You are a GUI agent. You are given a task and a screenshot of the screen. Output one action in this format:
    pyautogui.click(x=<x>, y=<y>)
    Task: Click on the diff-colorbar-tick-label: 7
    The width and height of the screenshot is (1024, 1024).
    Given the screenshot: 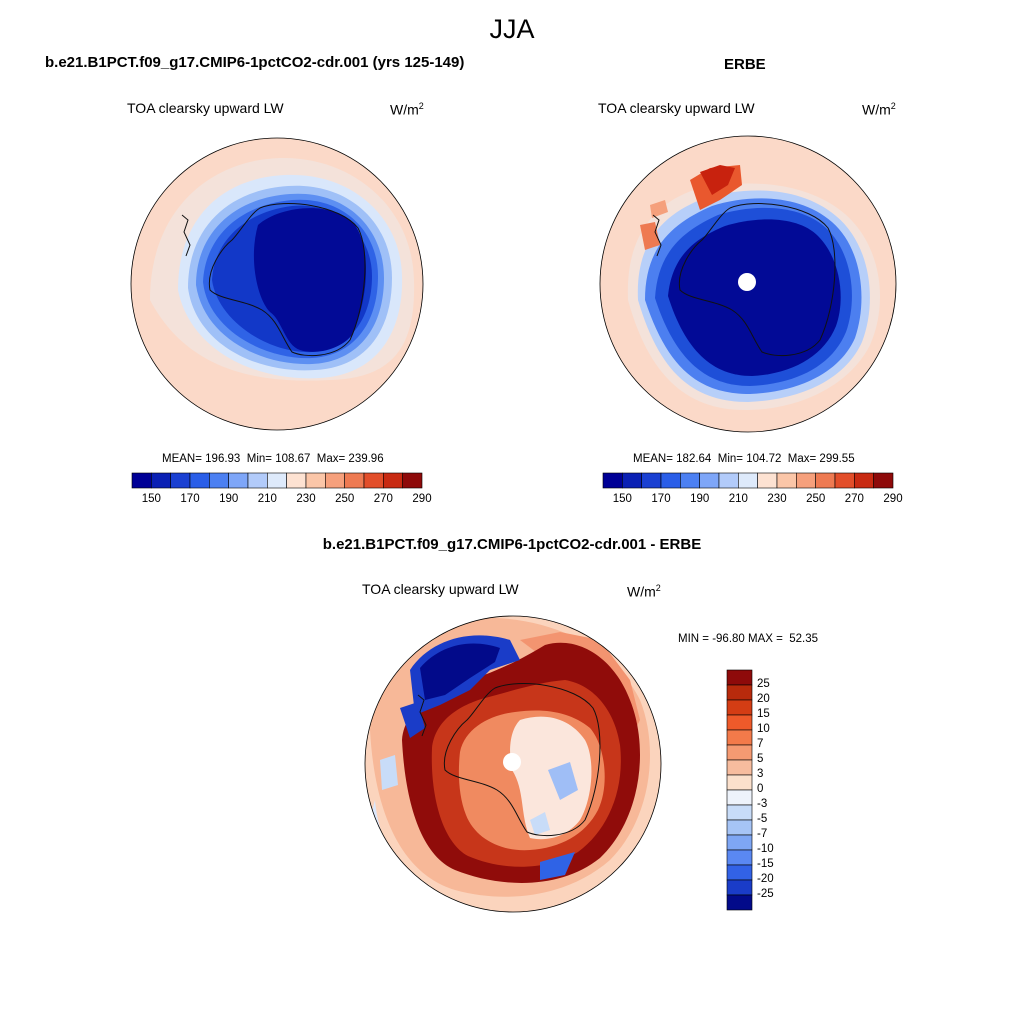 What is the action you would take?
    pyautogui.click(x=760, y=744)
    